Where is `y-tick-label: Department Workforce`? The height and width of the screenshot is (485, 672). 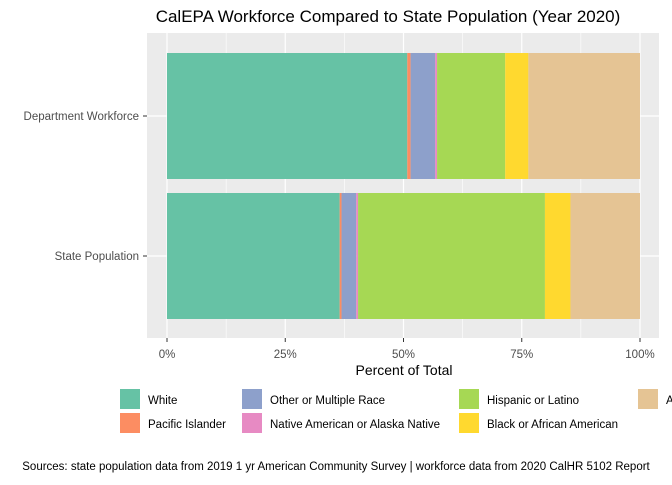
y-tick-label: Department Workforce is located at coordinates (81, 117).